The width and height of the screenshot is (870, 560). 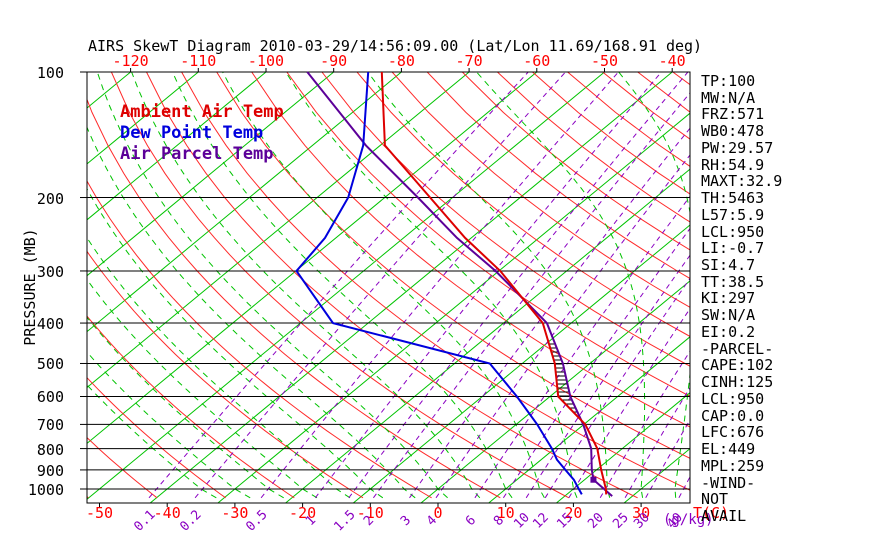 I want to click on stat-line-l57-5-9: L57:5.9, so click(x=733, y=214).